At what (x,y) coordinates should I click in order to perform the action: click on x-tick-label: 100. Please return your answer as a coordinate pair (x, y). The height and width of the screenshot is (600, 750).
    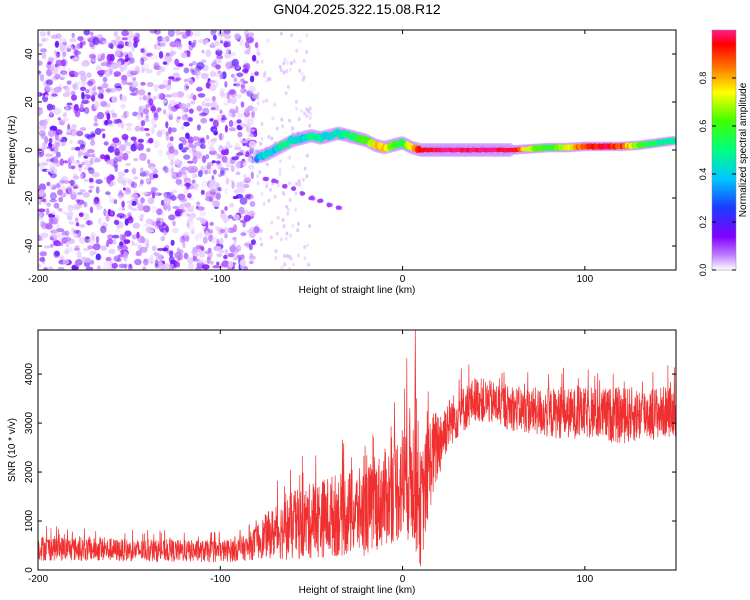
    Looking at the image, I should click on (585, 279).